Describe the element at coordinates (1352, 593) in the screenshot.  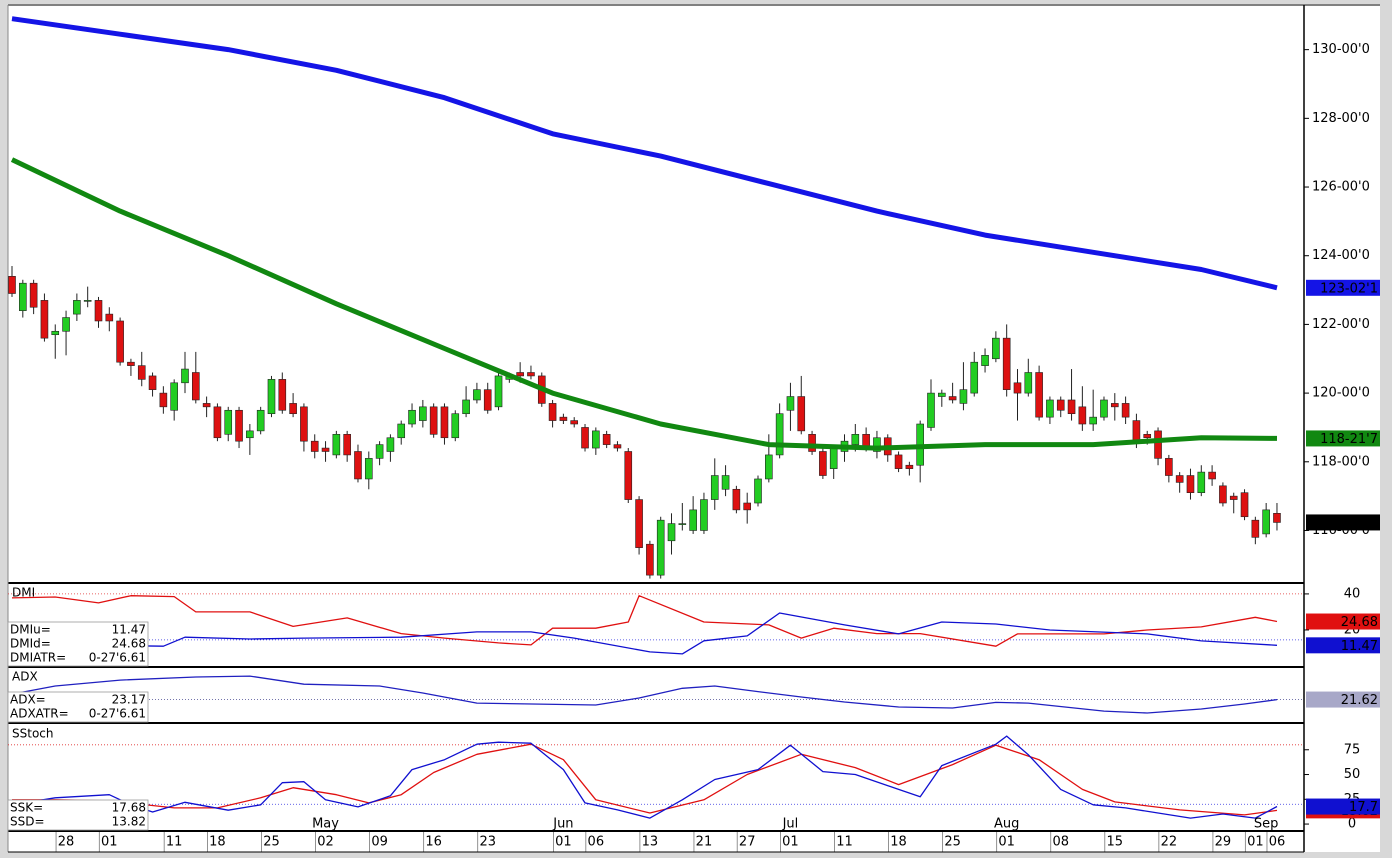
I see `y-tick-label: 40` at that location.